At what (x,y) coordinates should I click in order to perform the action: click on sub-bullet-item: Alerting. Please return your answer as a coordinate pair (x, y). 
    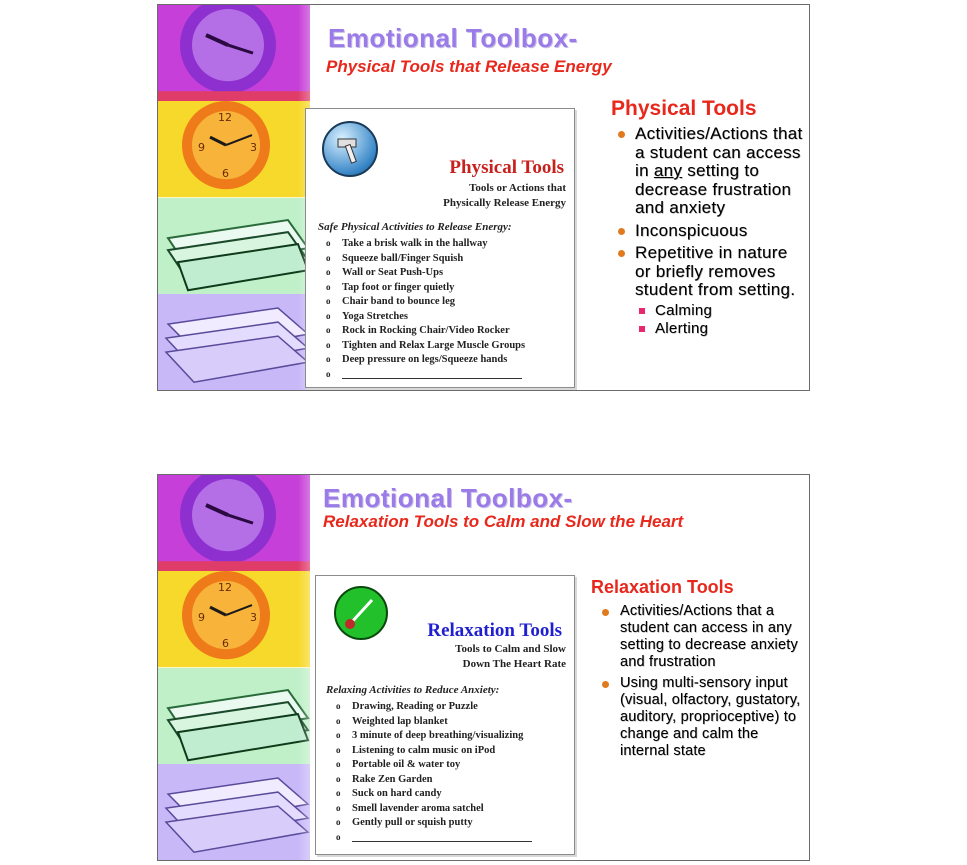
    Looking at the image, I should click on (721, 329).